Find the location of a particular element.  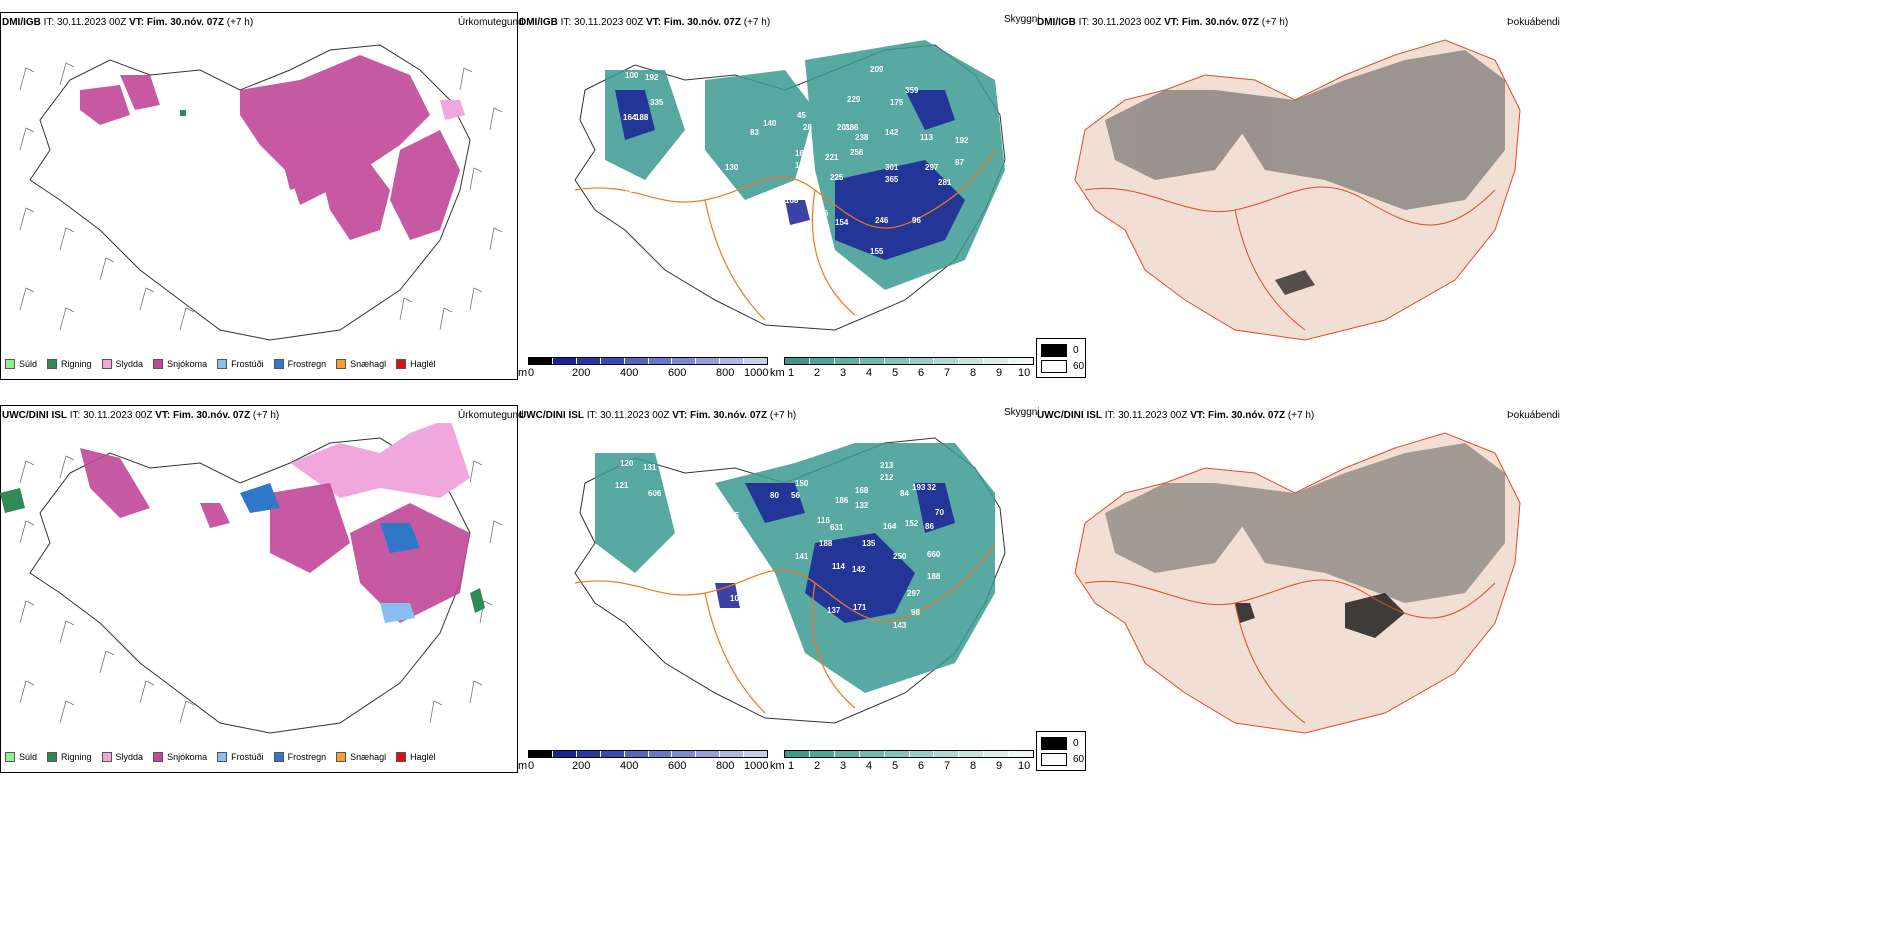

svg-text: 126 is located at coordinates (822, 213).